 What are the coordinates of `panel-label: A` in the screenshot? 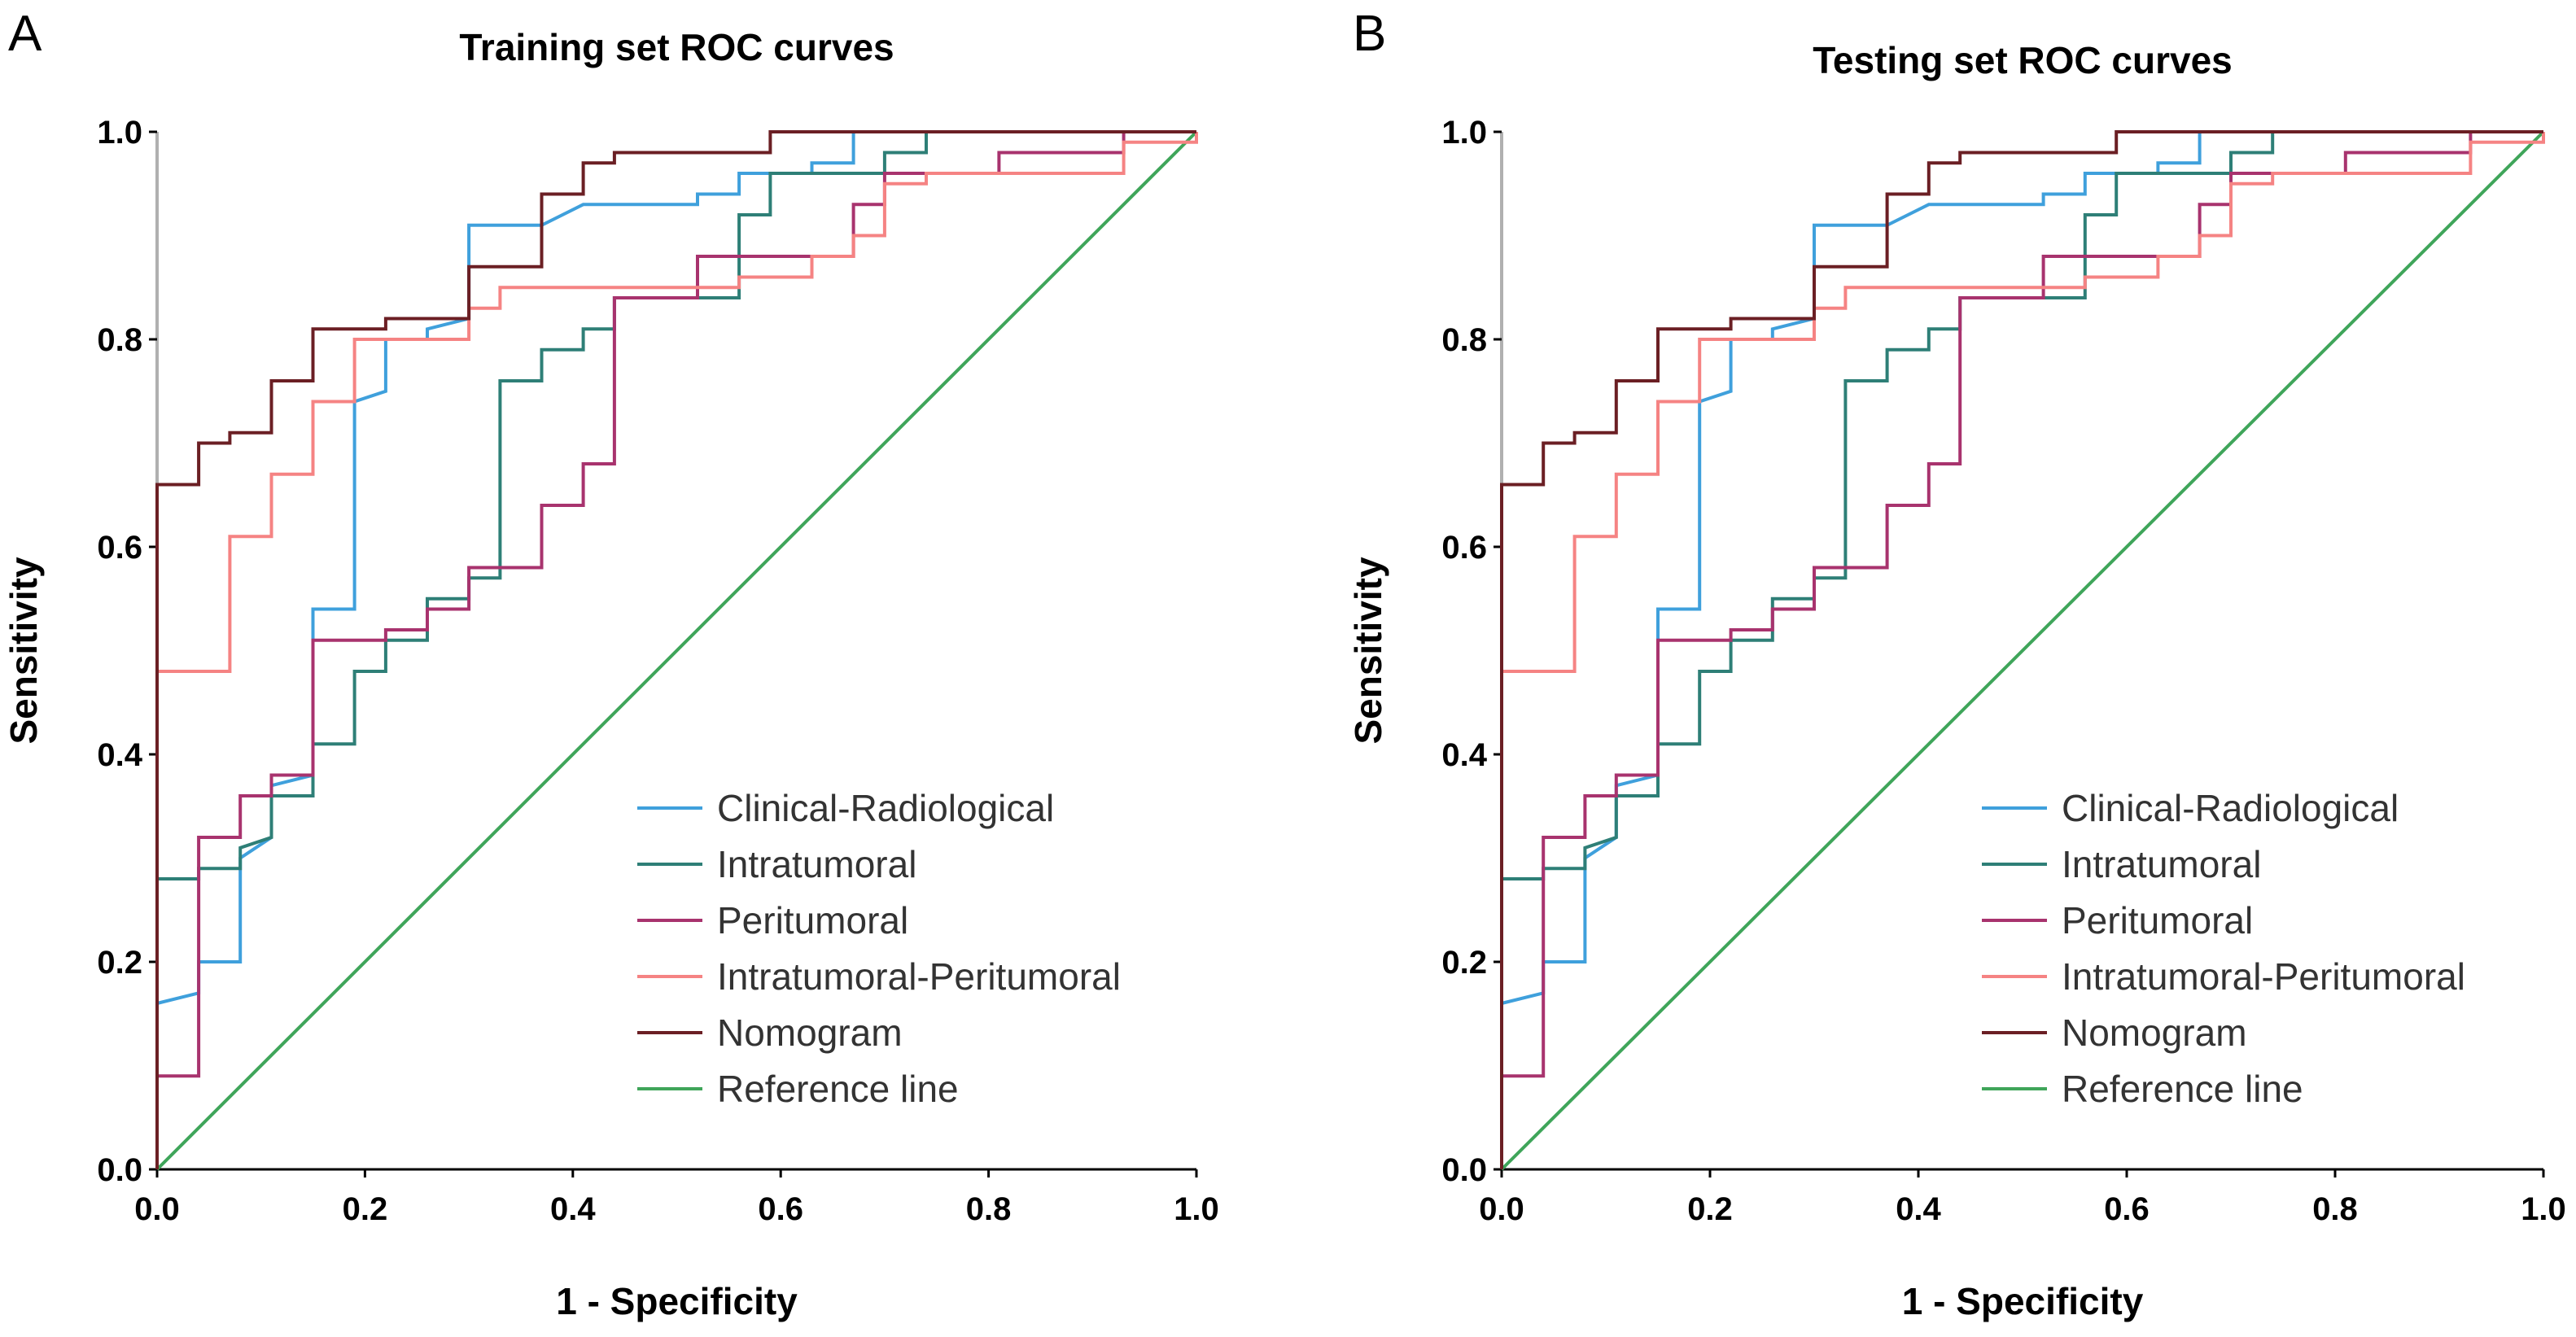 It's located at (25, 34).